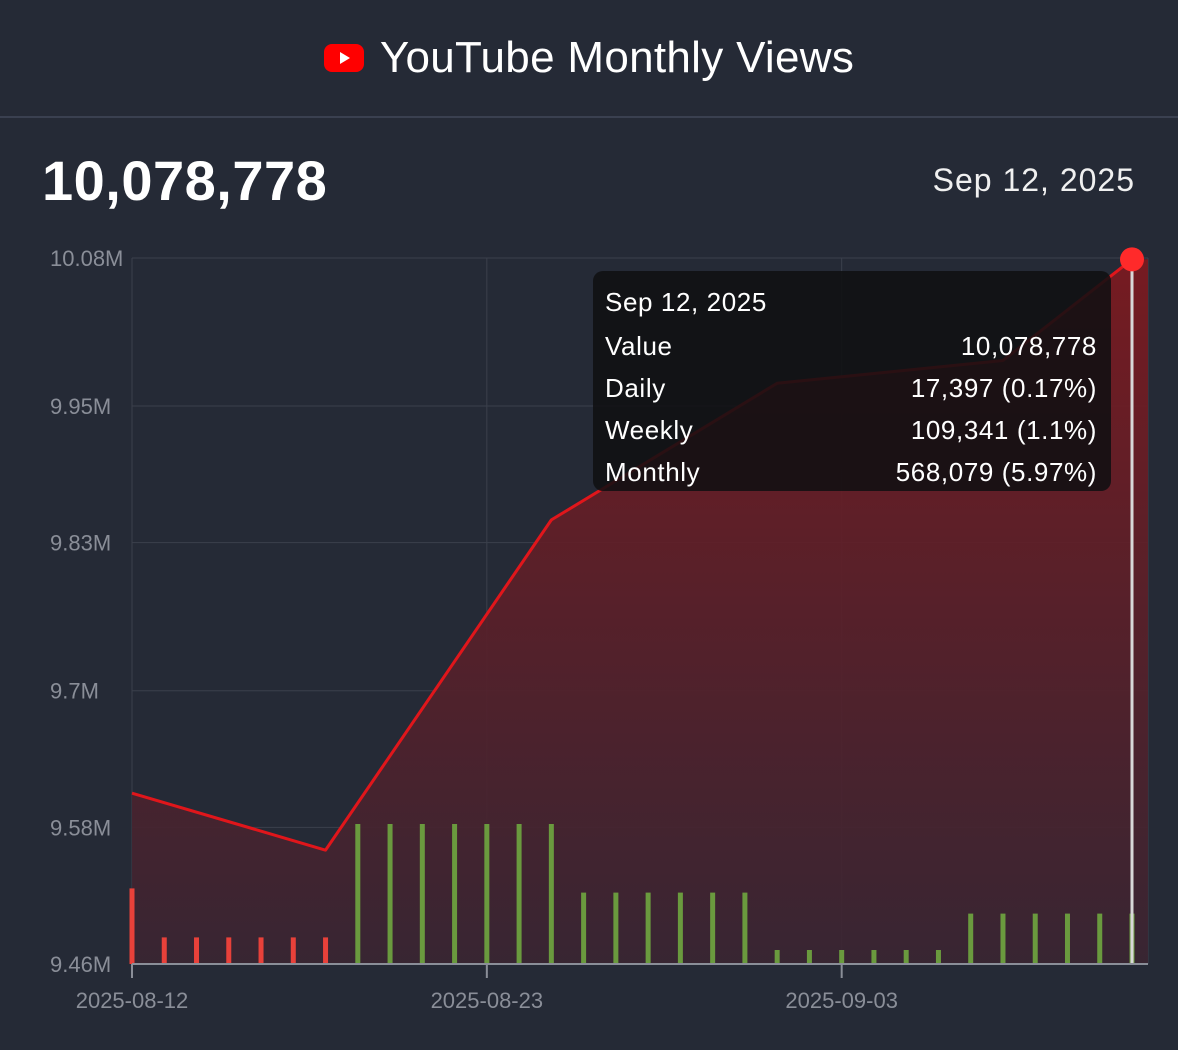  What do you see at coordinates (1132, 259) in the screenshot?
I see `selected-point-marker` at bounding box center [1132, 259].